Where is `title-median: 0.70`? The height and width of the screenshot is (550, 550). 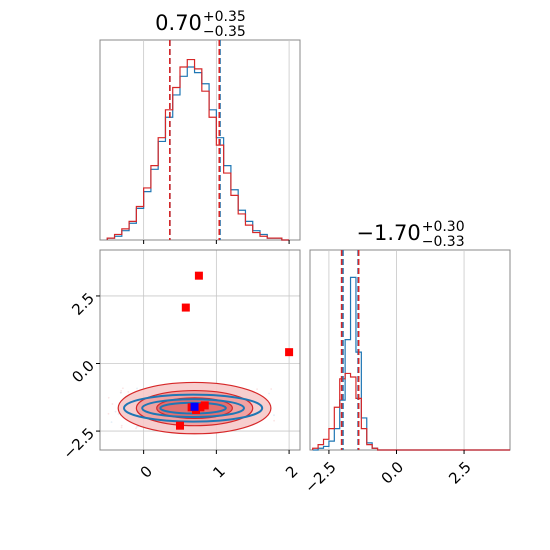 title-median: 0.70 is located at coordinates (178, 23).